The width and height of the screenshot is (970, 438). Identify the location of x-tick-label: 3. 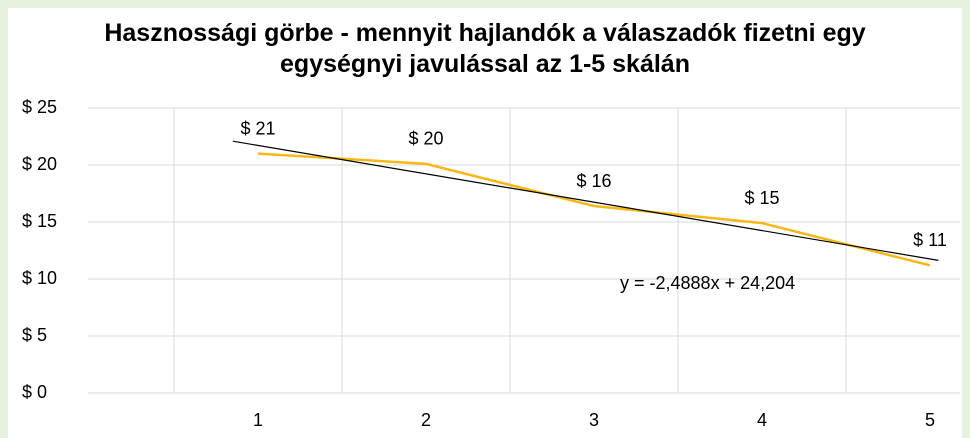
(594, 420).